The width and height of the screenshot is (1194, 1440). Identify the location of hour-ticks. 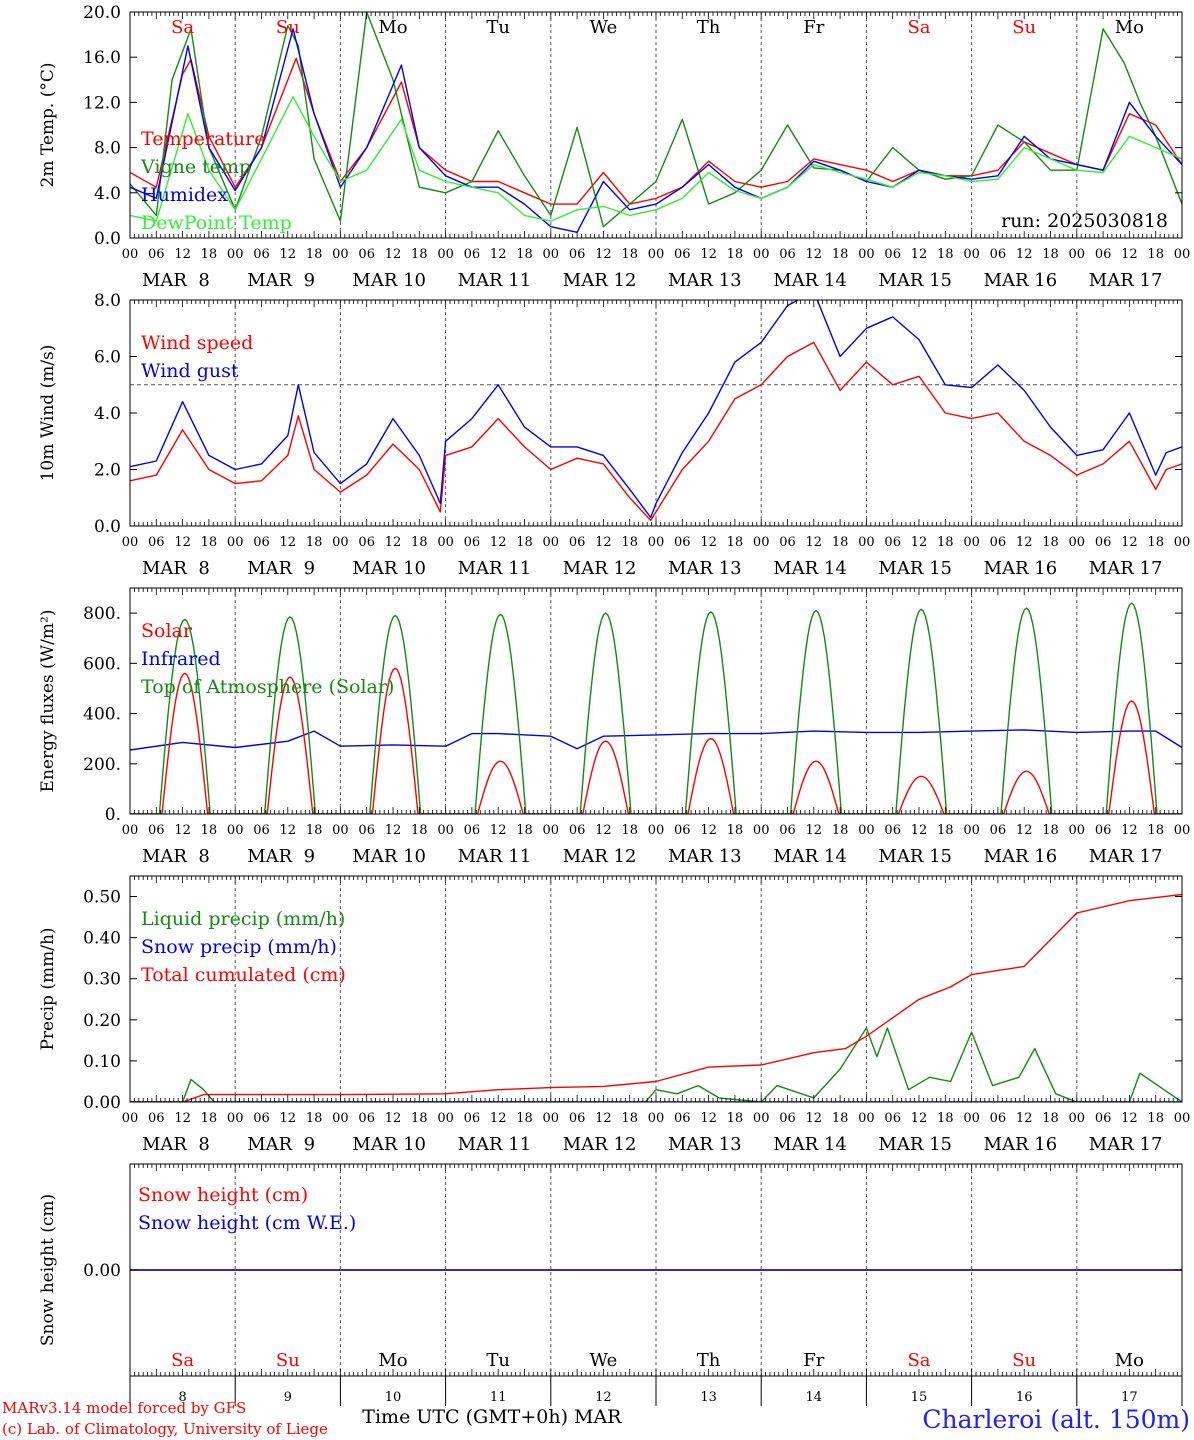
(656, 1270).